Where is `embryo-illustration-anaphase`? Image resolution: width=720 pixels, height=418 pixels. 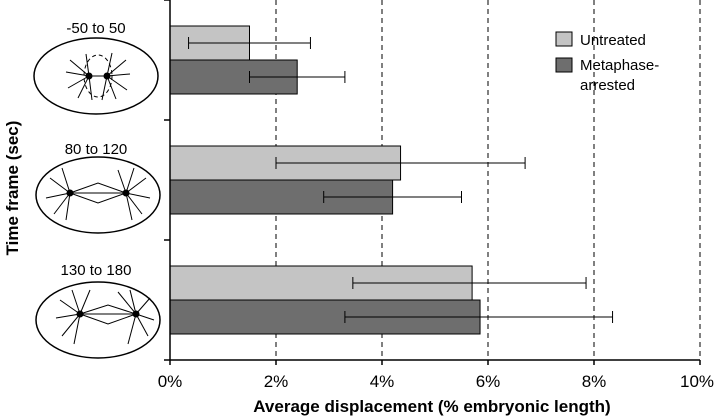
embryo-illustration-anaphase is located at coordinates (98, 195).